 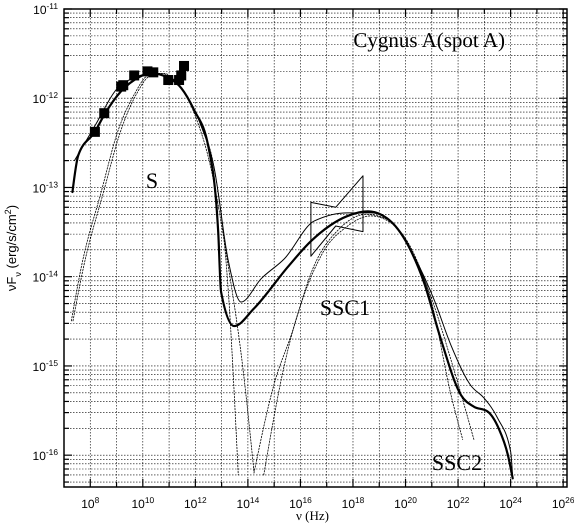 What do you see at coordinates (152, 180) in the screenshot?
I see `annotation: S` at bounding box center [152, 180].